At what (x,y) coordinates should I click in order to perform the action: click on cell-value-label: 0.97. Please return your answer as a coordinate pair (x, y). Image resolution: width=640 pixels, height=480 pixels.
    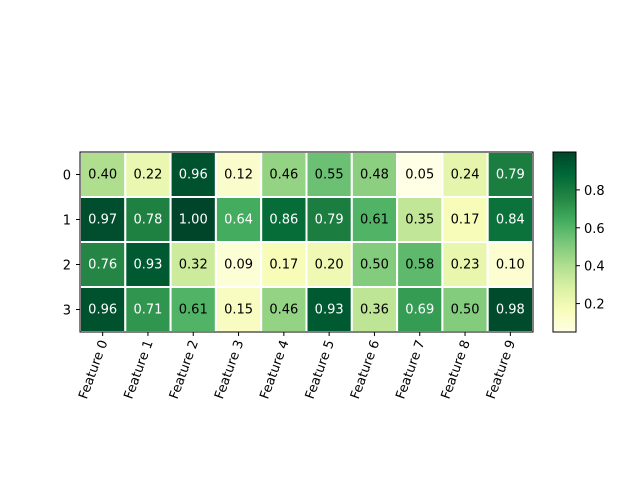
    Looking at the image, I should click on (102, 220).